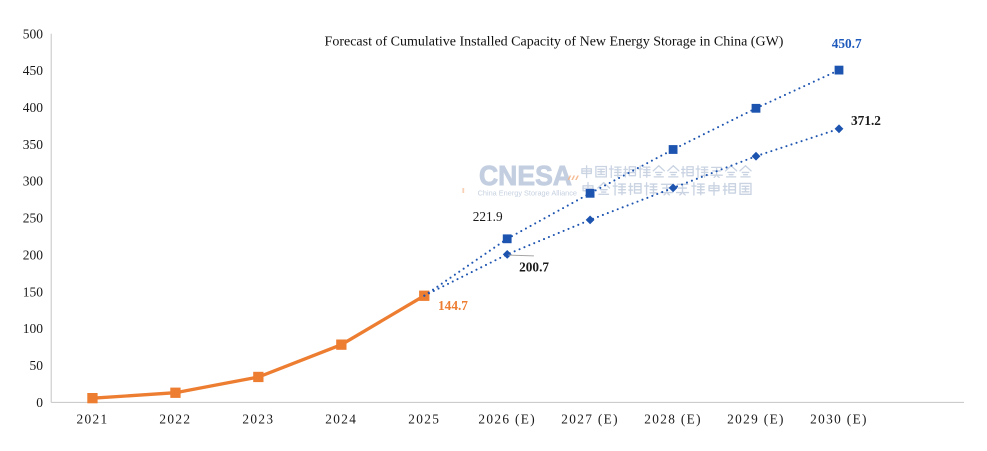 Image resolution: width=987 pixels, height=451 pixels. I want to click on svg-text: 250, so click(33, 218).